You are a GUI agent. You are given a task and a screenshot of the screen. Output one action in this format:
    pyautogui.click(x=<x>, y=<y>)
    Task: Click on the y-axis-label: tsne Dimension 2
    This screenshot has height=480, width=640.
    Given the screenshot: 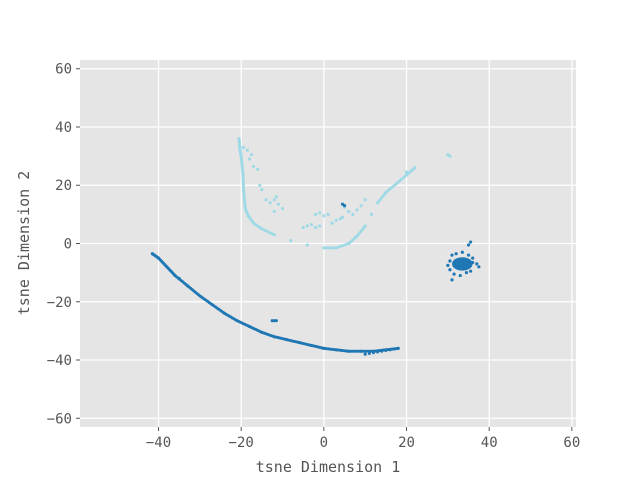 What is the action you would take?
    pyautogui.click(x=24, y=243)
    